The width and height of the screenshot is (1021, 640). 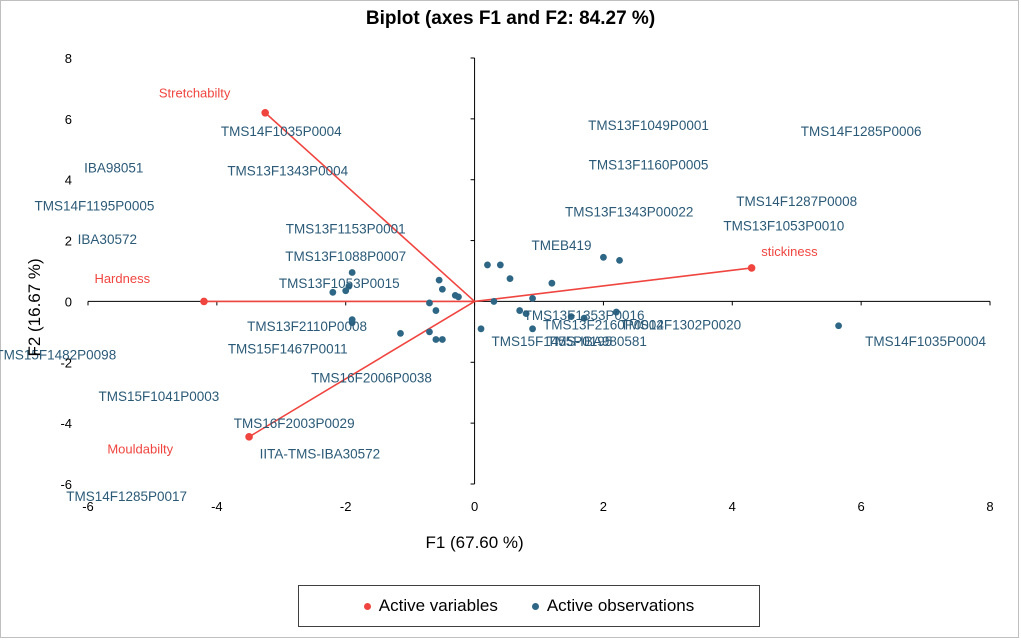 What do you see at coordinates (68, 119) in the screenshot?
I see `y-tick-label: 6` at bounding box center [68, 119].